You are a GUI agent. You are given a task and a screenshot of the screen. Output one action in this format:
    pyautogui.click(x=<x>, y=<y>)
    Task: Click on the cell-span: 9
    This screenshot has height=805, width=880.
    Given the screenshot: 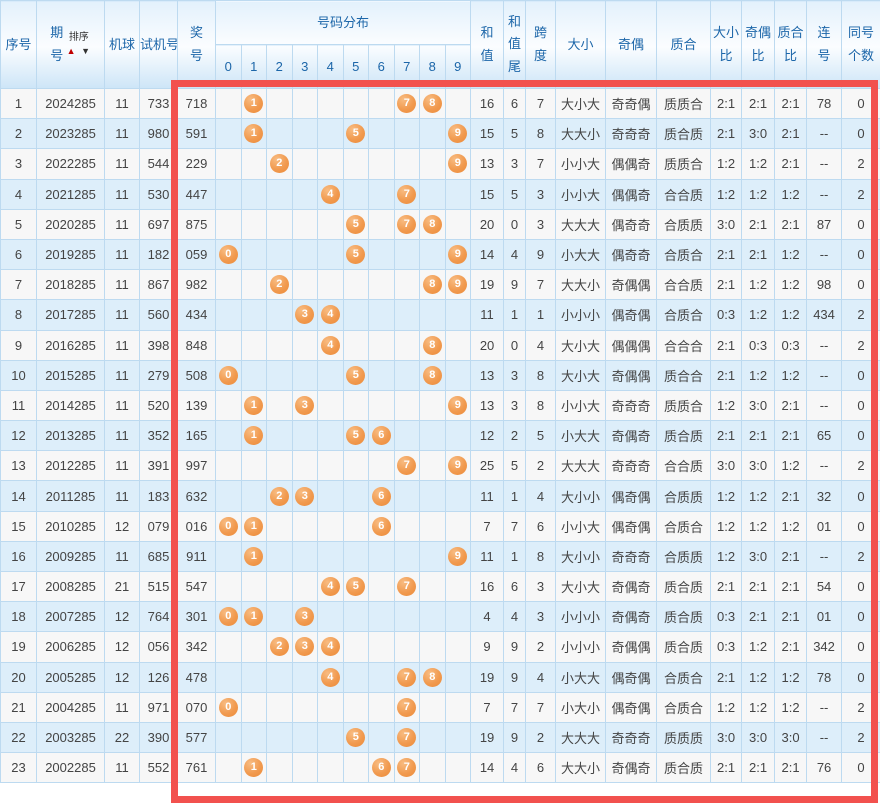 What is the action you would take?
    pyautogui.click(x=541, y=254)
    